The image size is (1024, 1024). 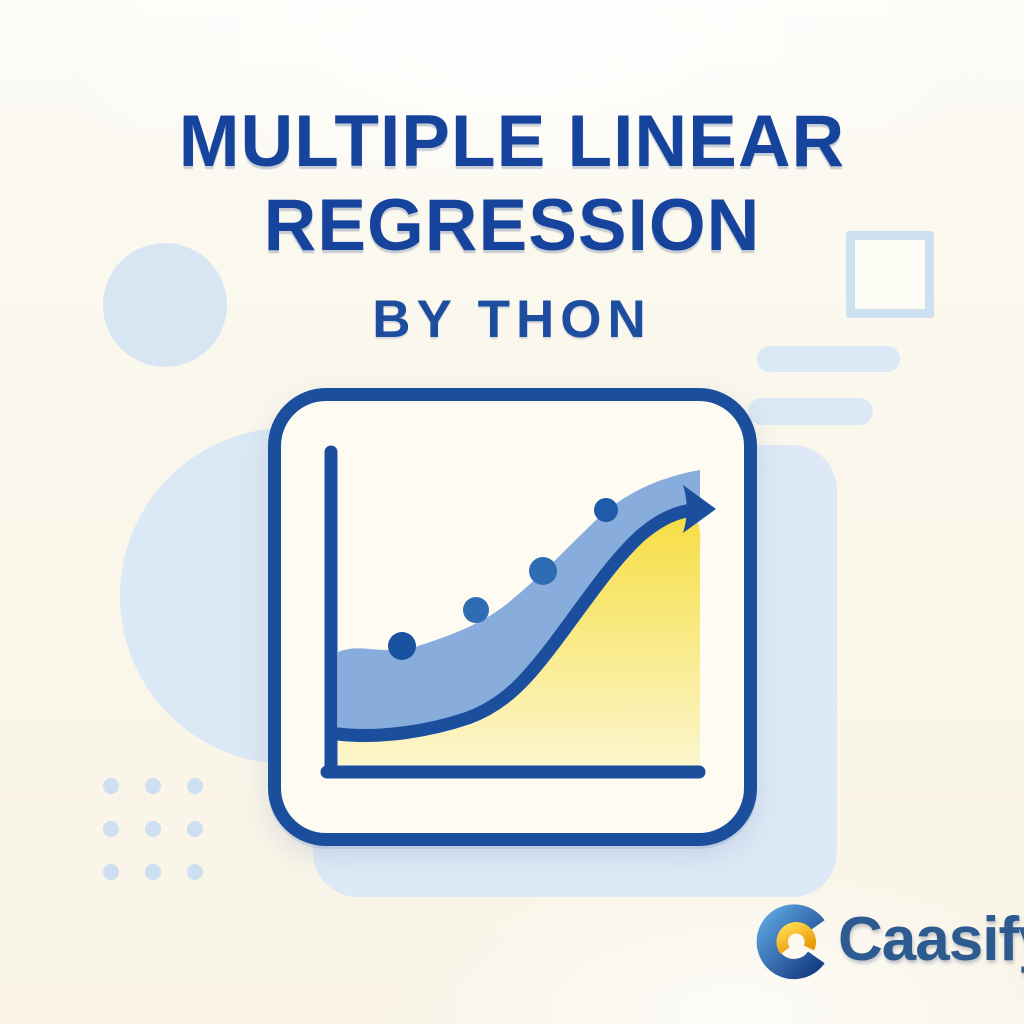 What do you see at coordinates (512, 319) in the screenshot?
I see `title-byline: BY THON` at bounding box center [512, 319].